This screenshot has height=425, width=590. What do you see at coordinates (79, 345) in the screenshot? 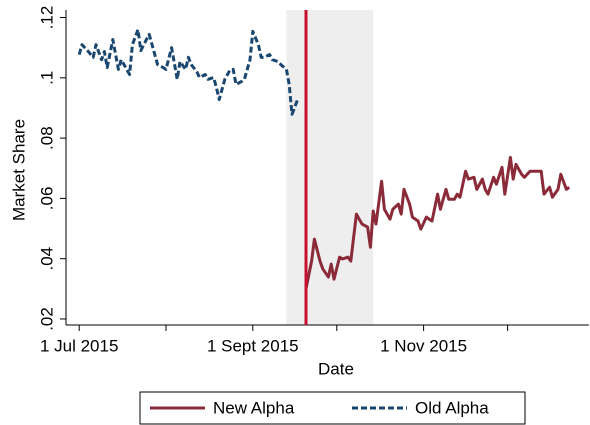
I see `x-tick-label: 1 Jul 2015` at bounding box center [79, 345].